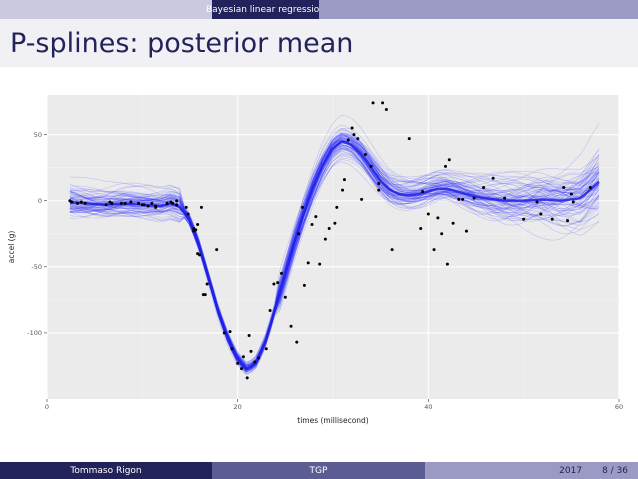 The height and width of the screenshot is (479, 638). What do you see at coordinates (334, 405) in the screenshot?
I see `x-axis-ticks: 0 20 40 60` at bounding box center [334, 405].